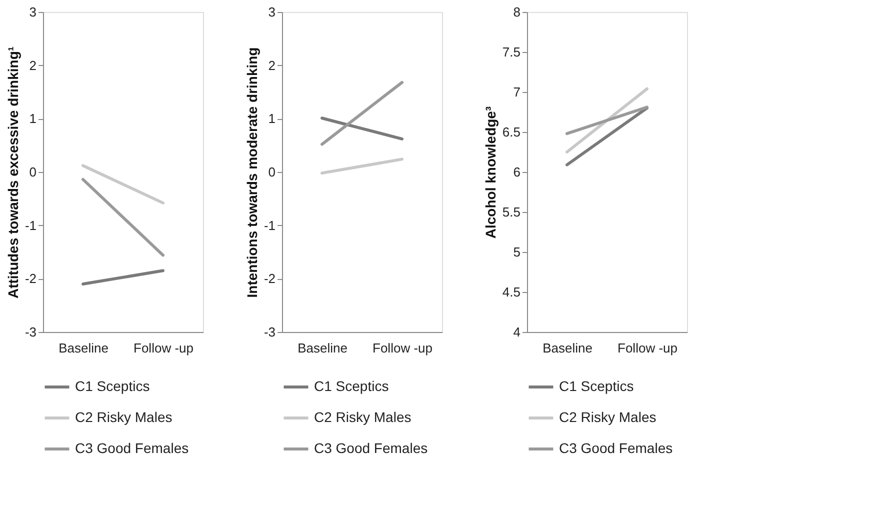 Image resolution: width=874 pixels, height=519 pixels. I want to click on y-axis-title: Attitudes towards excessive drinking¹, so click(12, 172).